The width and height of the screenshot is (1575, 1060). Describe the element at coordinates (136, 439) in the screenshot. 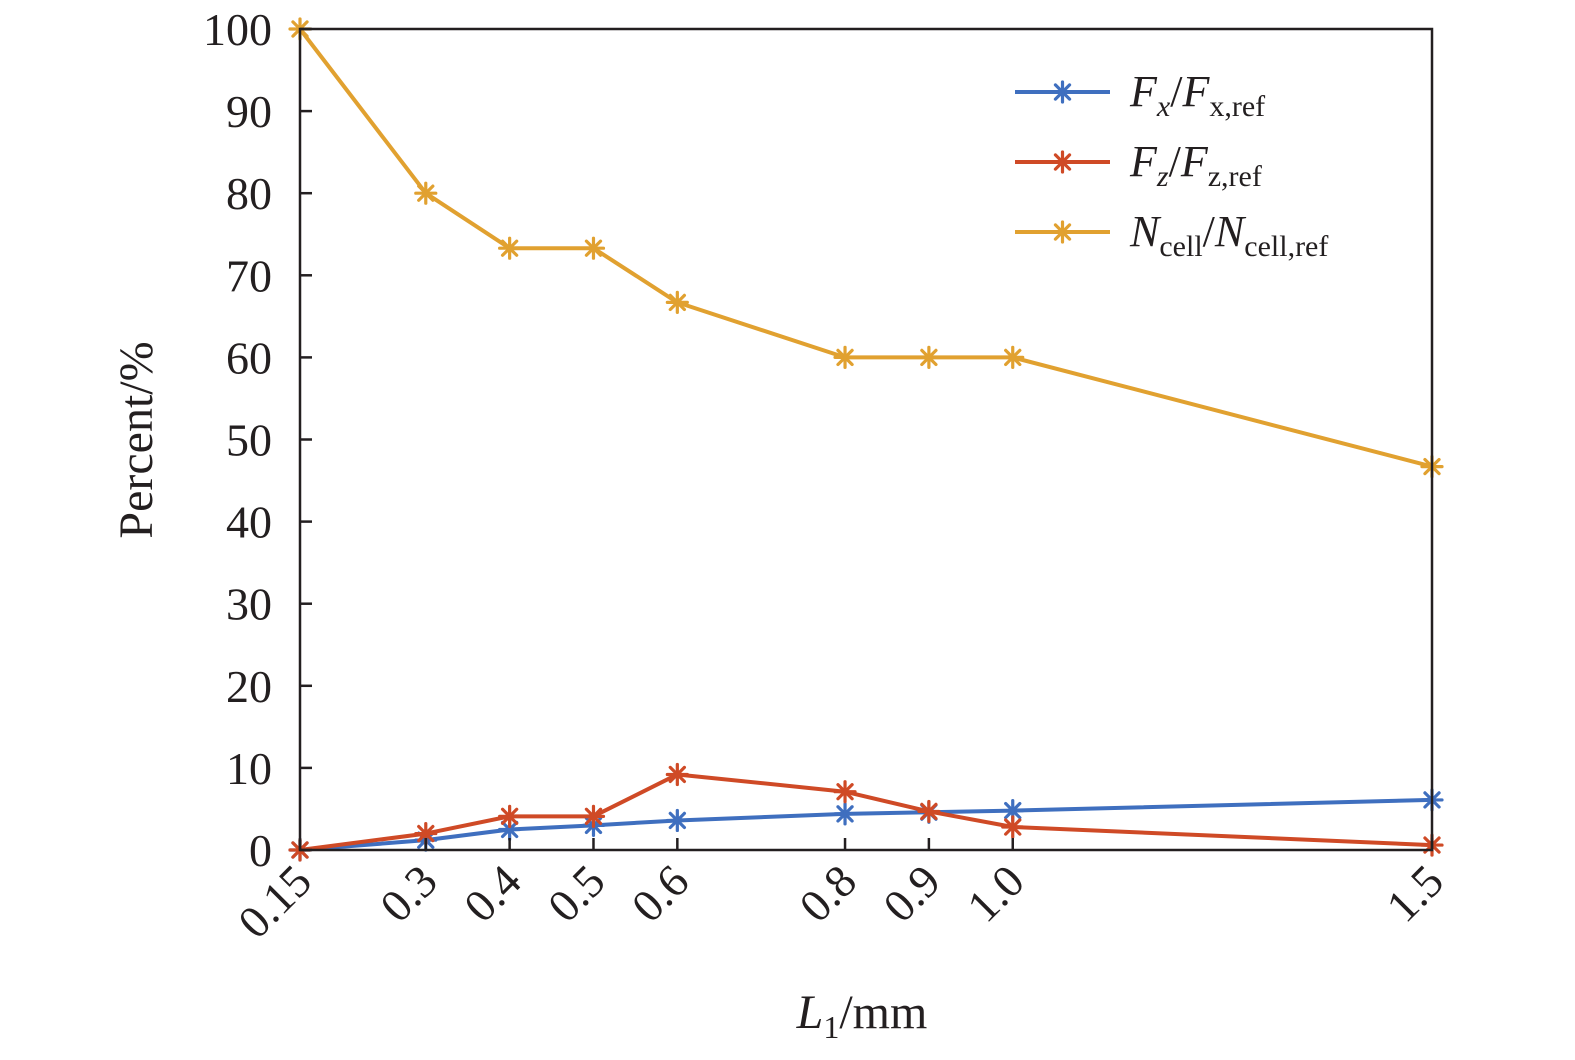

I see `y-axis-title: Percent/%` at that location.